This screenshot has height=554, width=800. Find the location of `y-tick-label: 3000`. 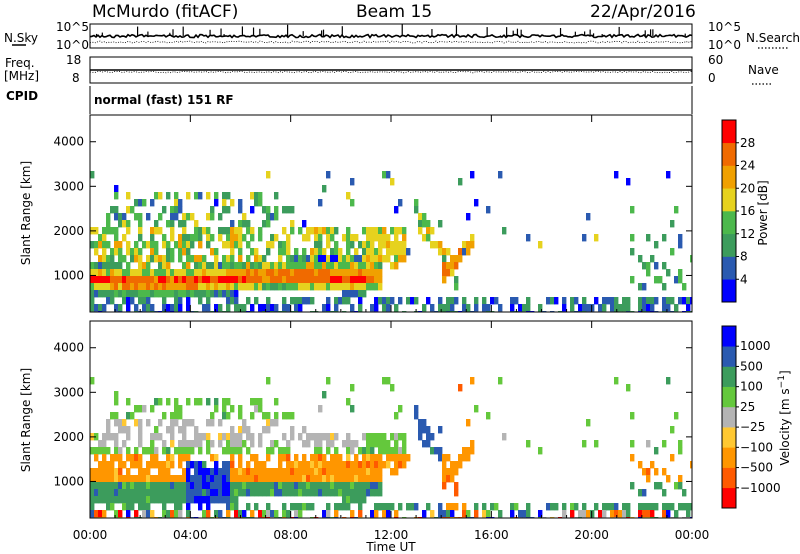

y-tick-label: 3000 is located at coordinates (68, 392).